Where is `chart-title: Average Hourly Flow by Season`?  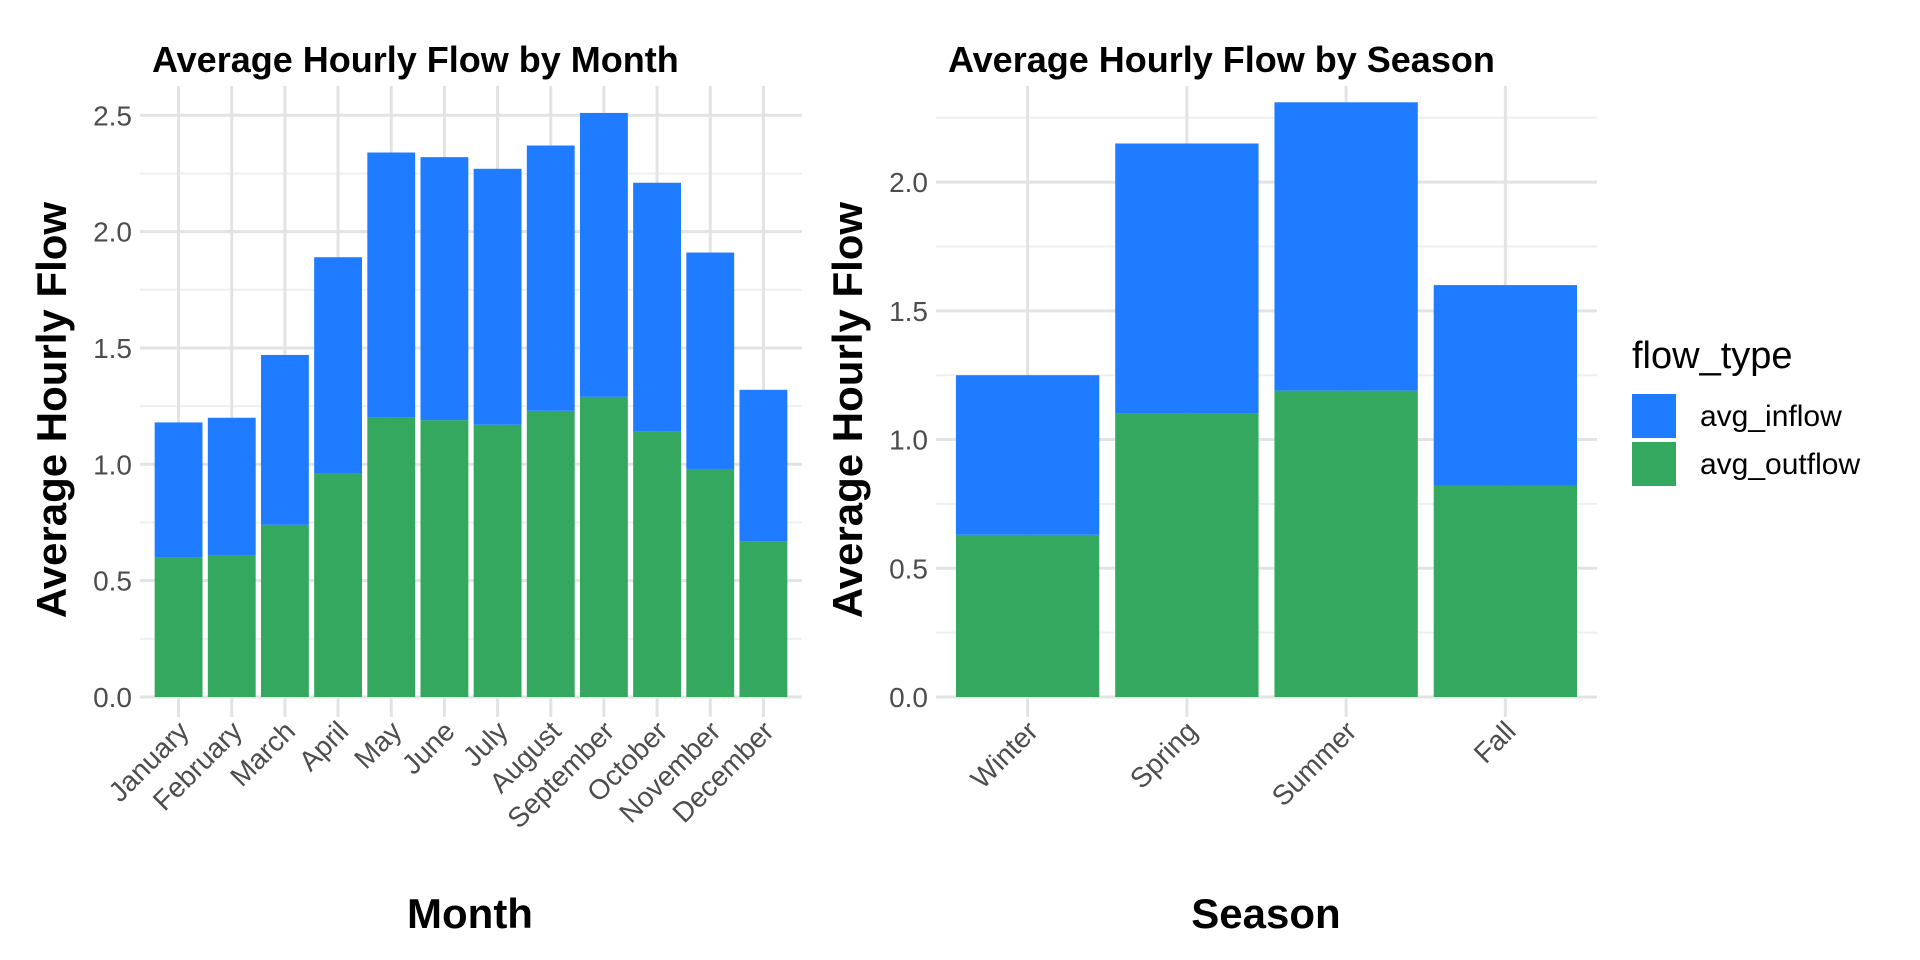 chart-title: Average Hourly Flow by Season is located at coordinates (1221, 59).